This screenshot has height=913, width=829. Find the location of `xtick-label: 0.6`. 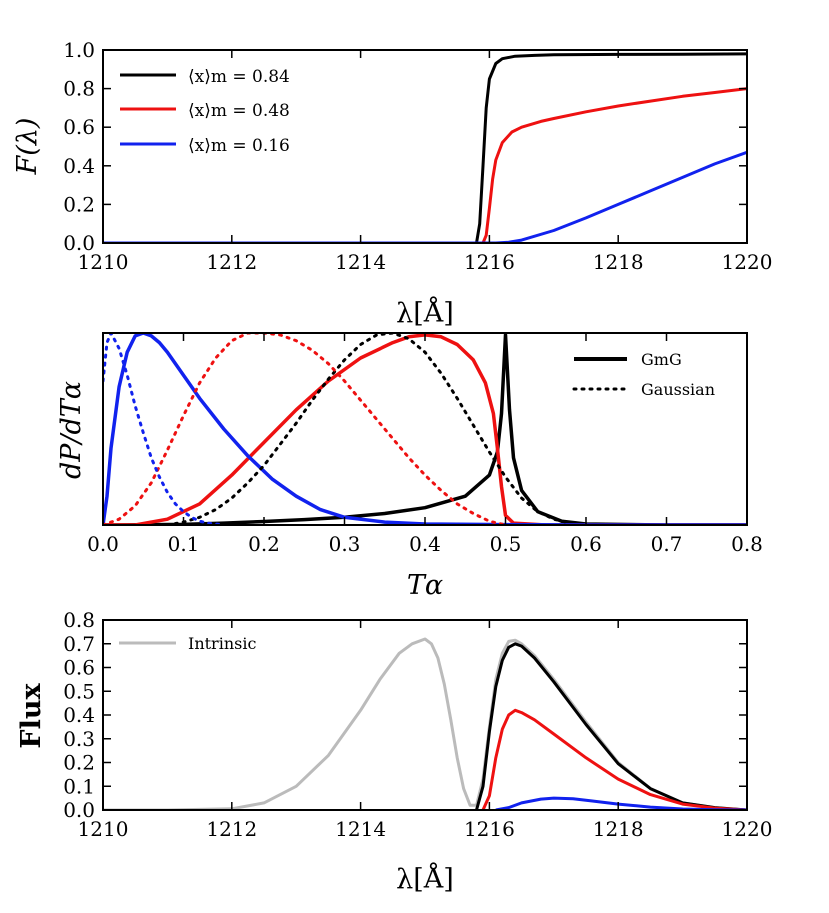

xtick-label: 0.6 is located at coordinates (586, 544).